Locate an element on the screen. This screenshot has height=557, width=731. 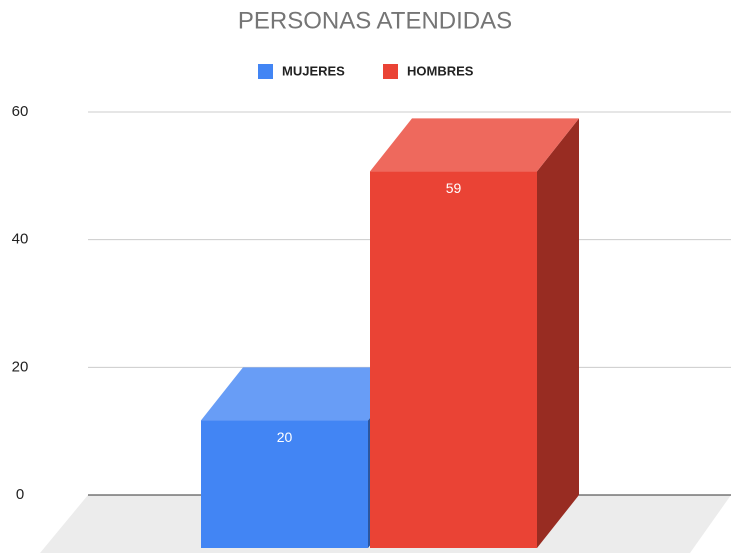
y-tick-label: 60 is located at coordinates (20, 111).